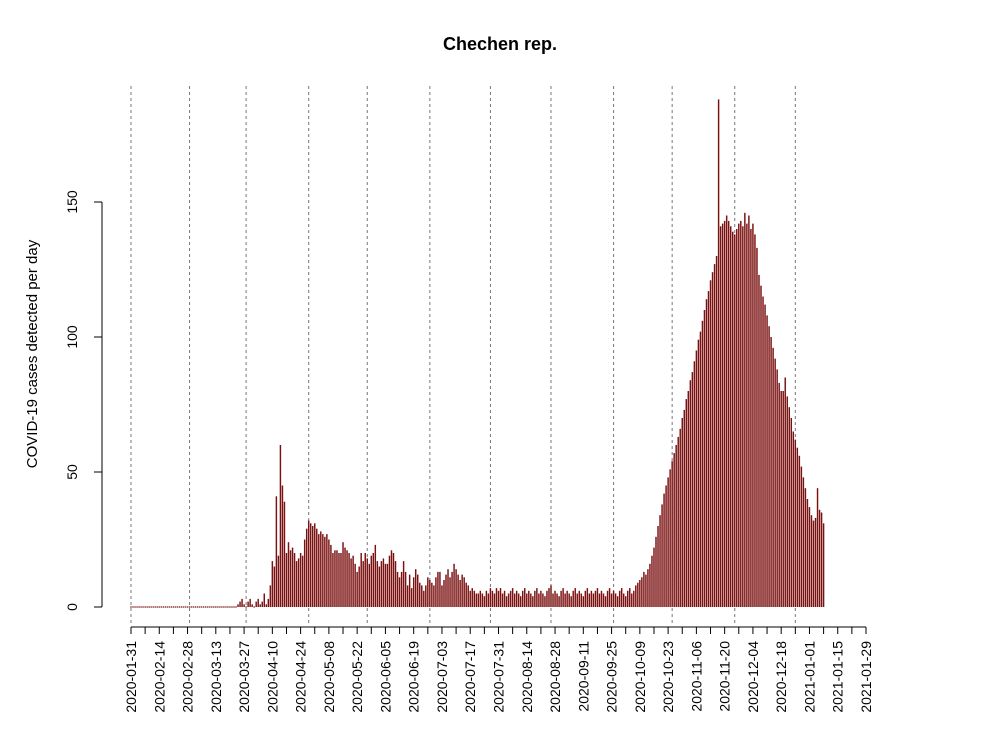  Describe the element at coordinates (838, 677) in the screenshot. I see `x-tick-label: 2021-01-15` at that location.